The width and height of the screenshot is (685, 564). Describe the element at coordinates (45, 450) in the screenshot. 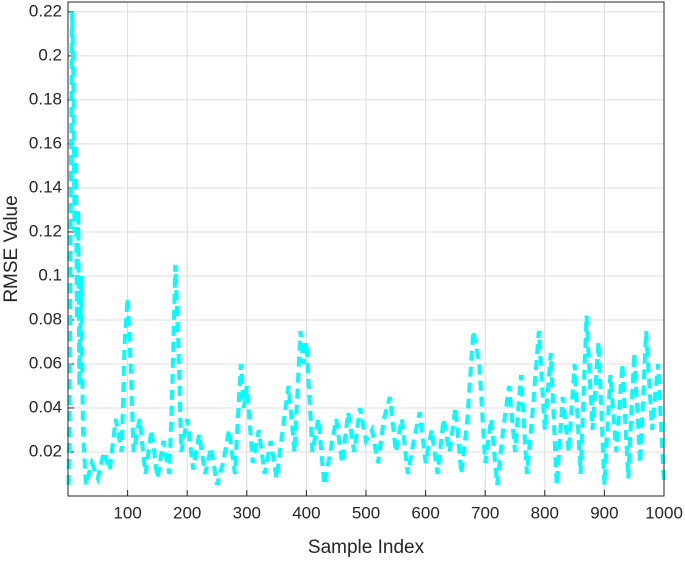

I see `y-tick-label: 0.02` at that location.